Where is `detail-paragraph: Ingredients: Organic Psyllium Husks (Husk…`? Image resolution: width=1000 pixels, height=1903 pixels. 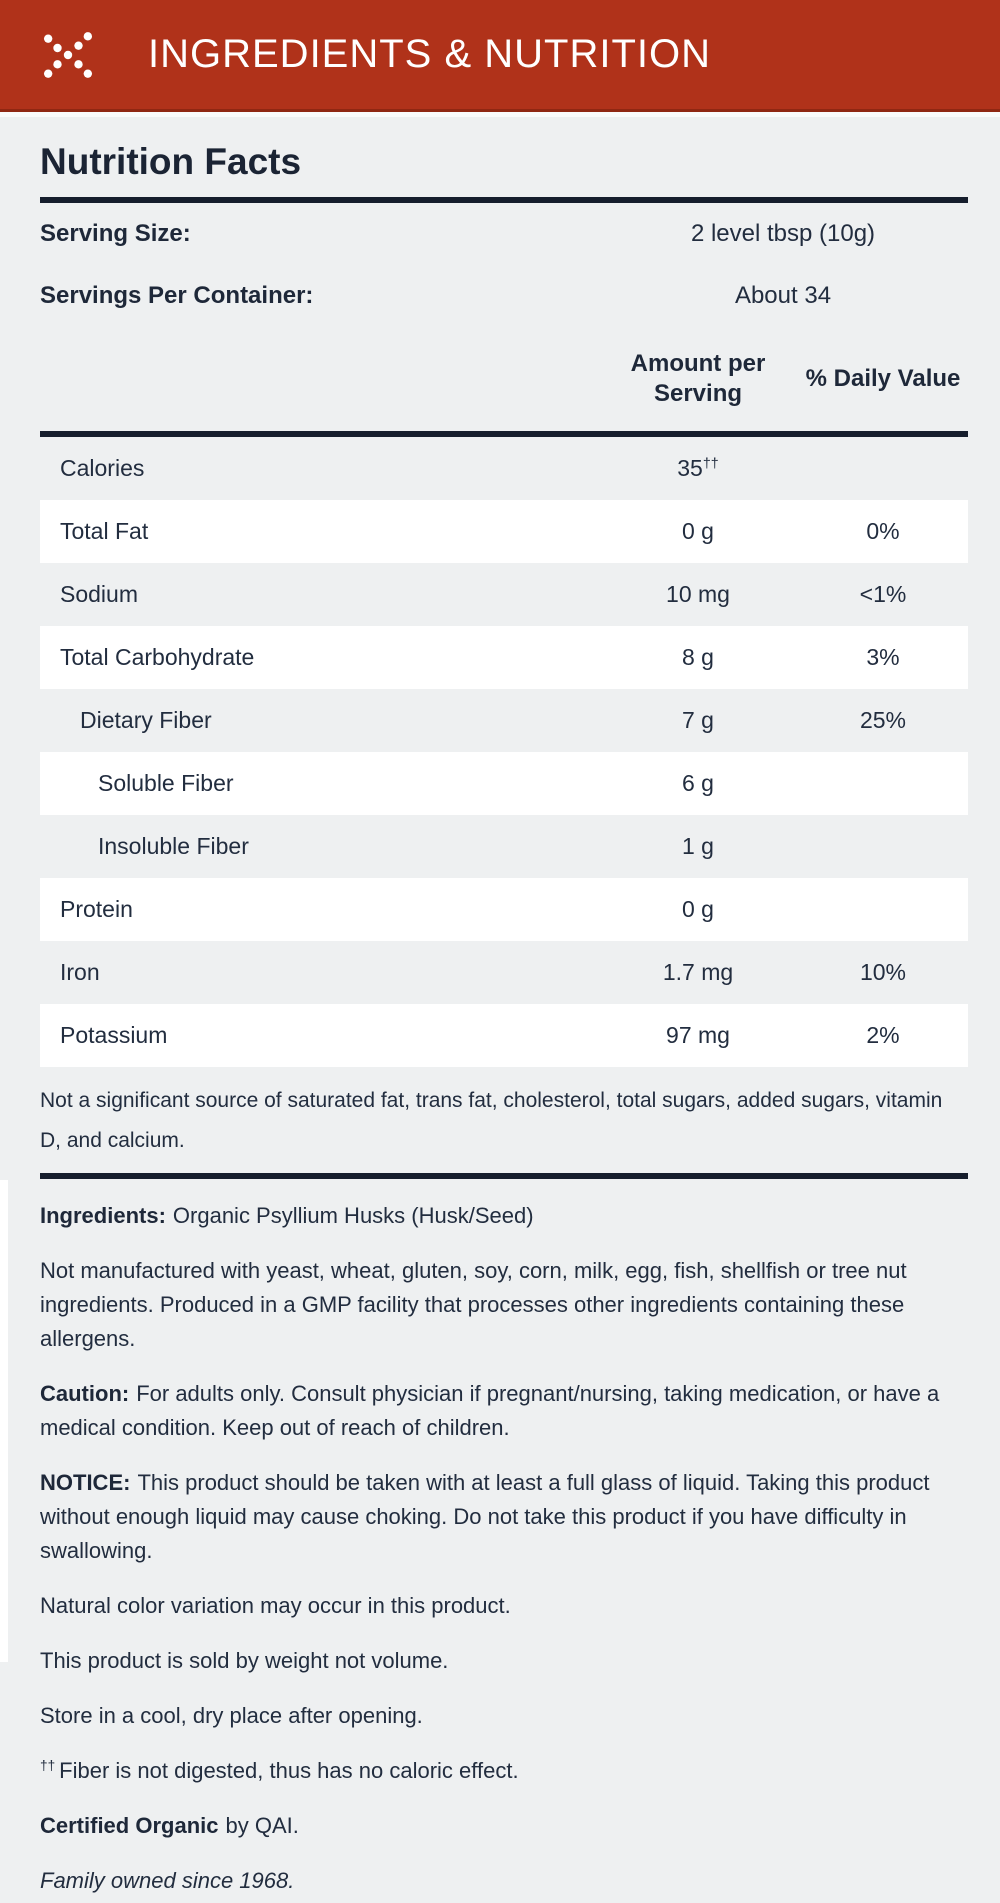 detail-paragraph: Ingredients: Organic Psyllium Husks (Husk… is located at coordinates (504, 1216).